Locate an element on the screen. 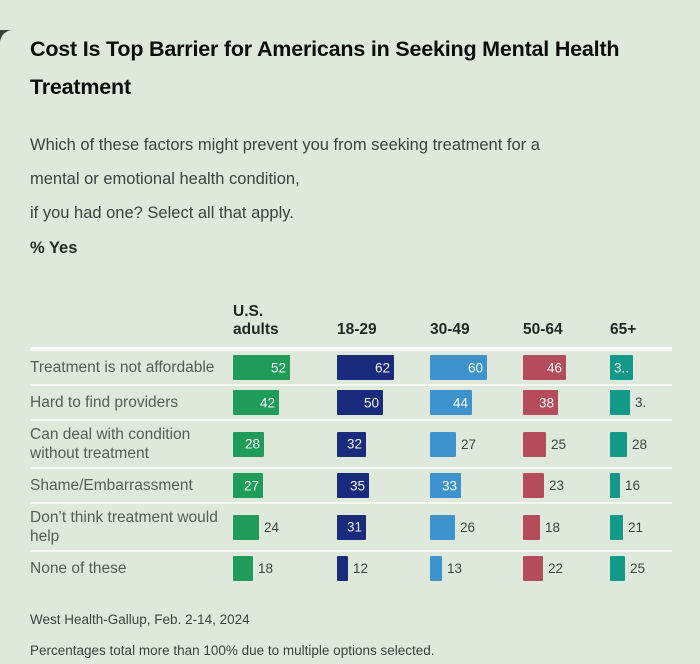 Image resolution: width=700 pixels, height=664 pixels. bar-cell: 13 is located at coordinates (476, 568).